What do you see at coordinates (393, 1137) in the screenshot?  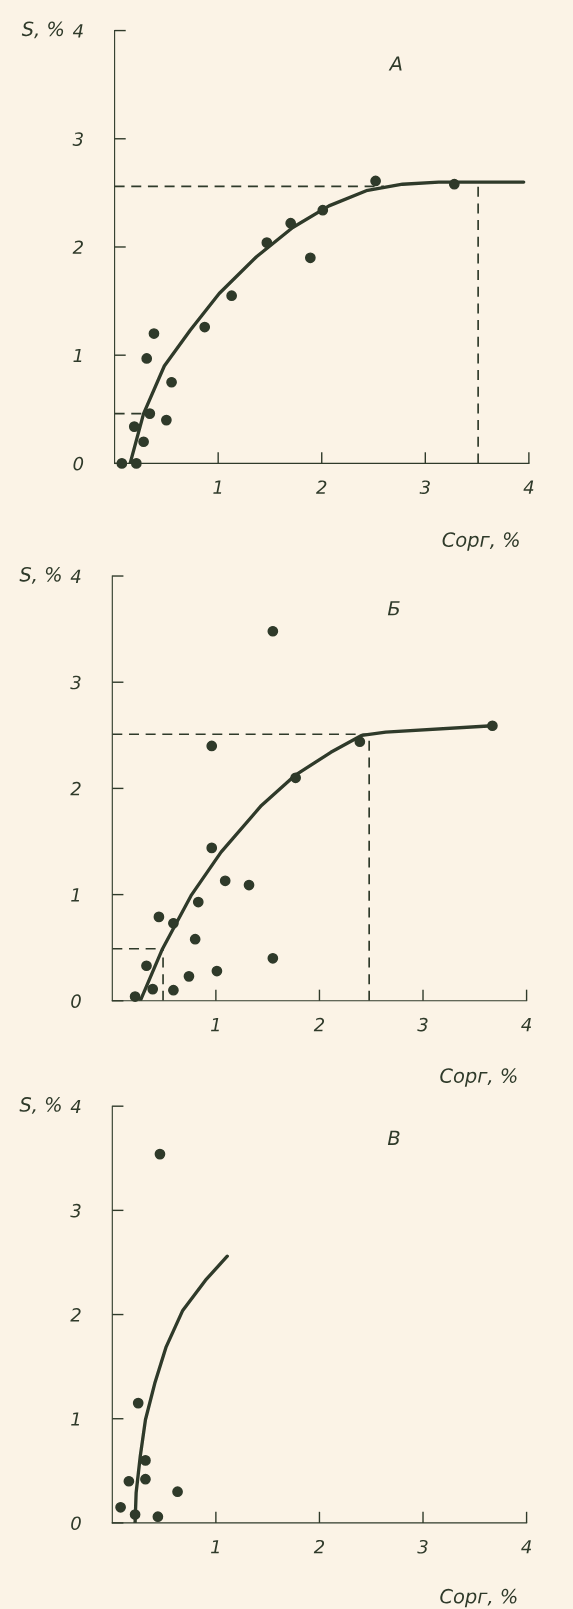 I see `text: В` at bounding box center [393, 1137].